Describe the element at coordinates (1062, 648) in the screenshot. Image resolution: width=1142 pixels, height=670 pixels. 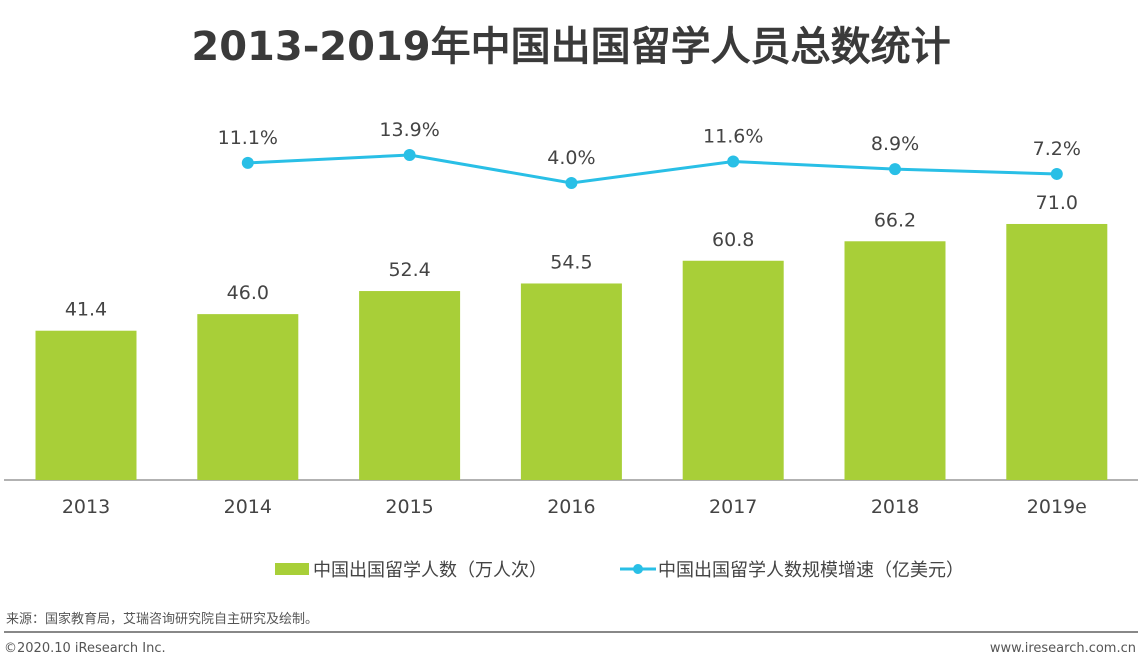
I see `website-url: www.iresearch.com.cn` at that location.